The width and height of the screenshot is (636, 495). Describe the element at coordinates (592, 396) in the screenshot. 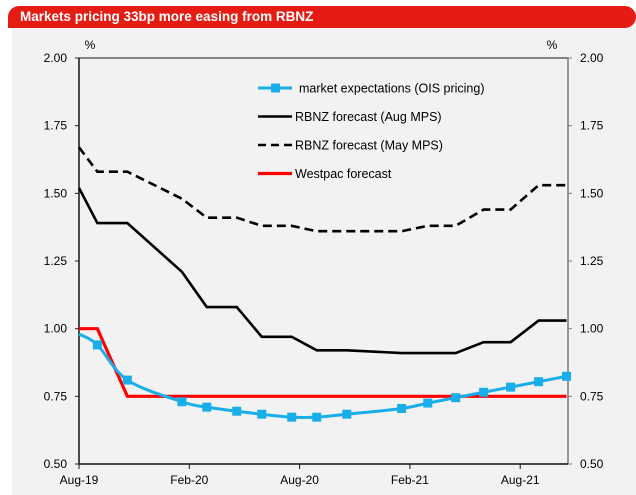

I see `y-tick-label-right: 0.75` at that location.